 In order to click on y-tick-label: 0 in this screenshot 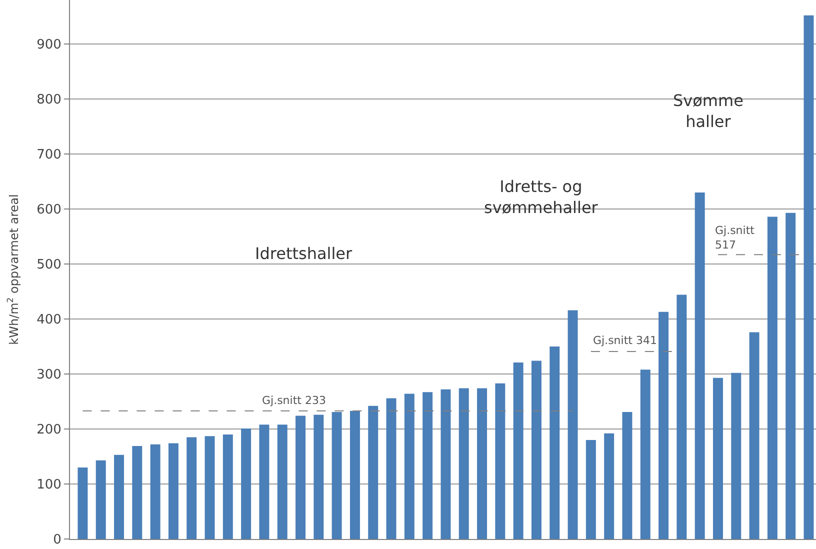, I will do `click(57, 540)`.